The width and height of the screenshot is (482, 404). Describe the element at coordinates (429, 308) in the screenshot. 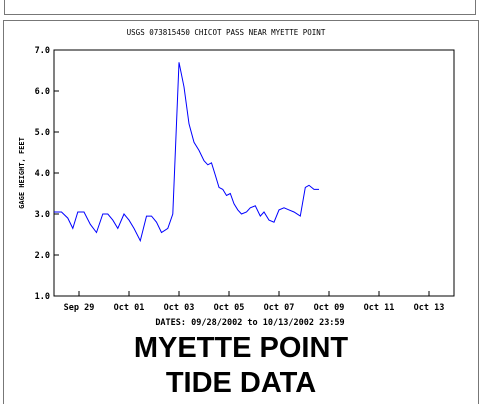

I see `x-tick-label: Oct 13` at that location.